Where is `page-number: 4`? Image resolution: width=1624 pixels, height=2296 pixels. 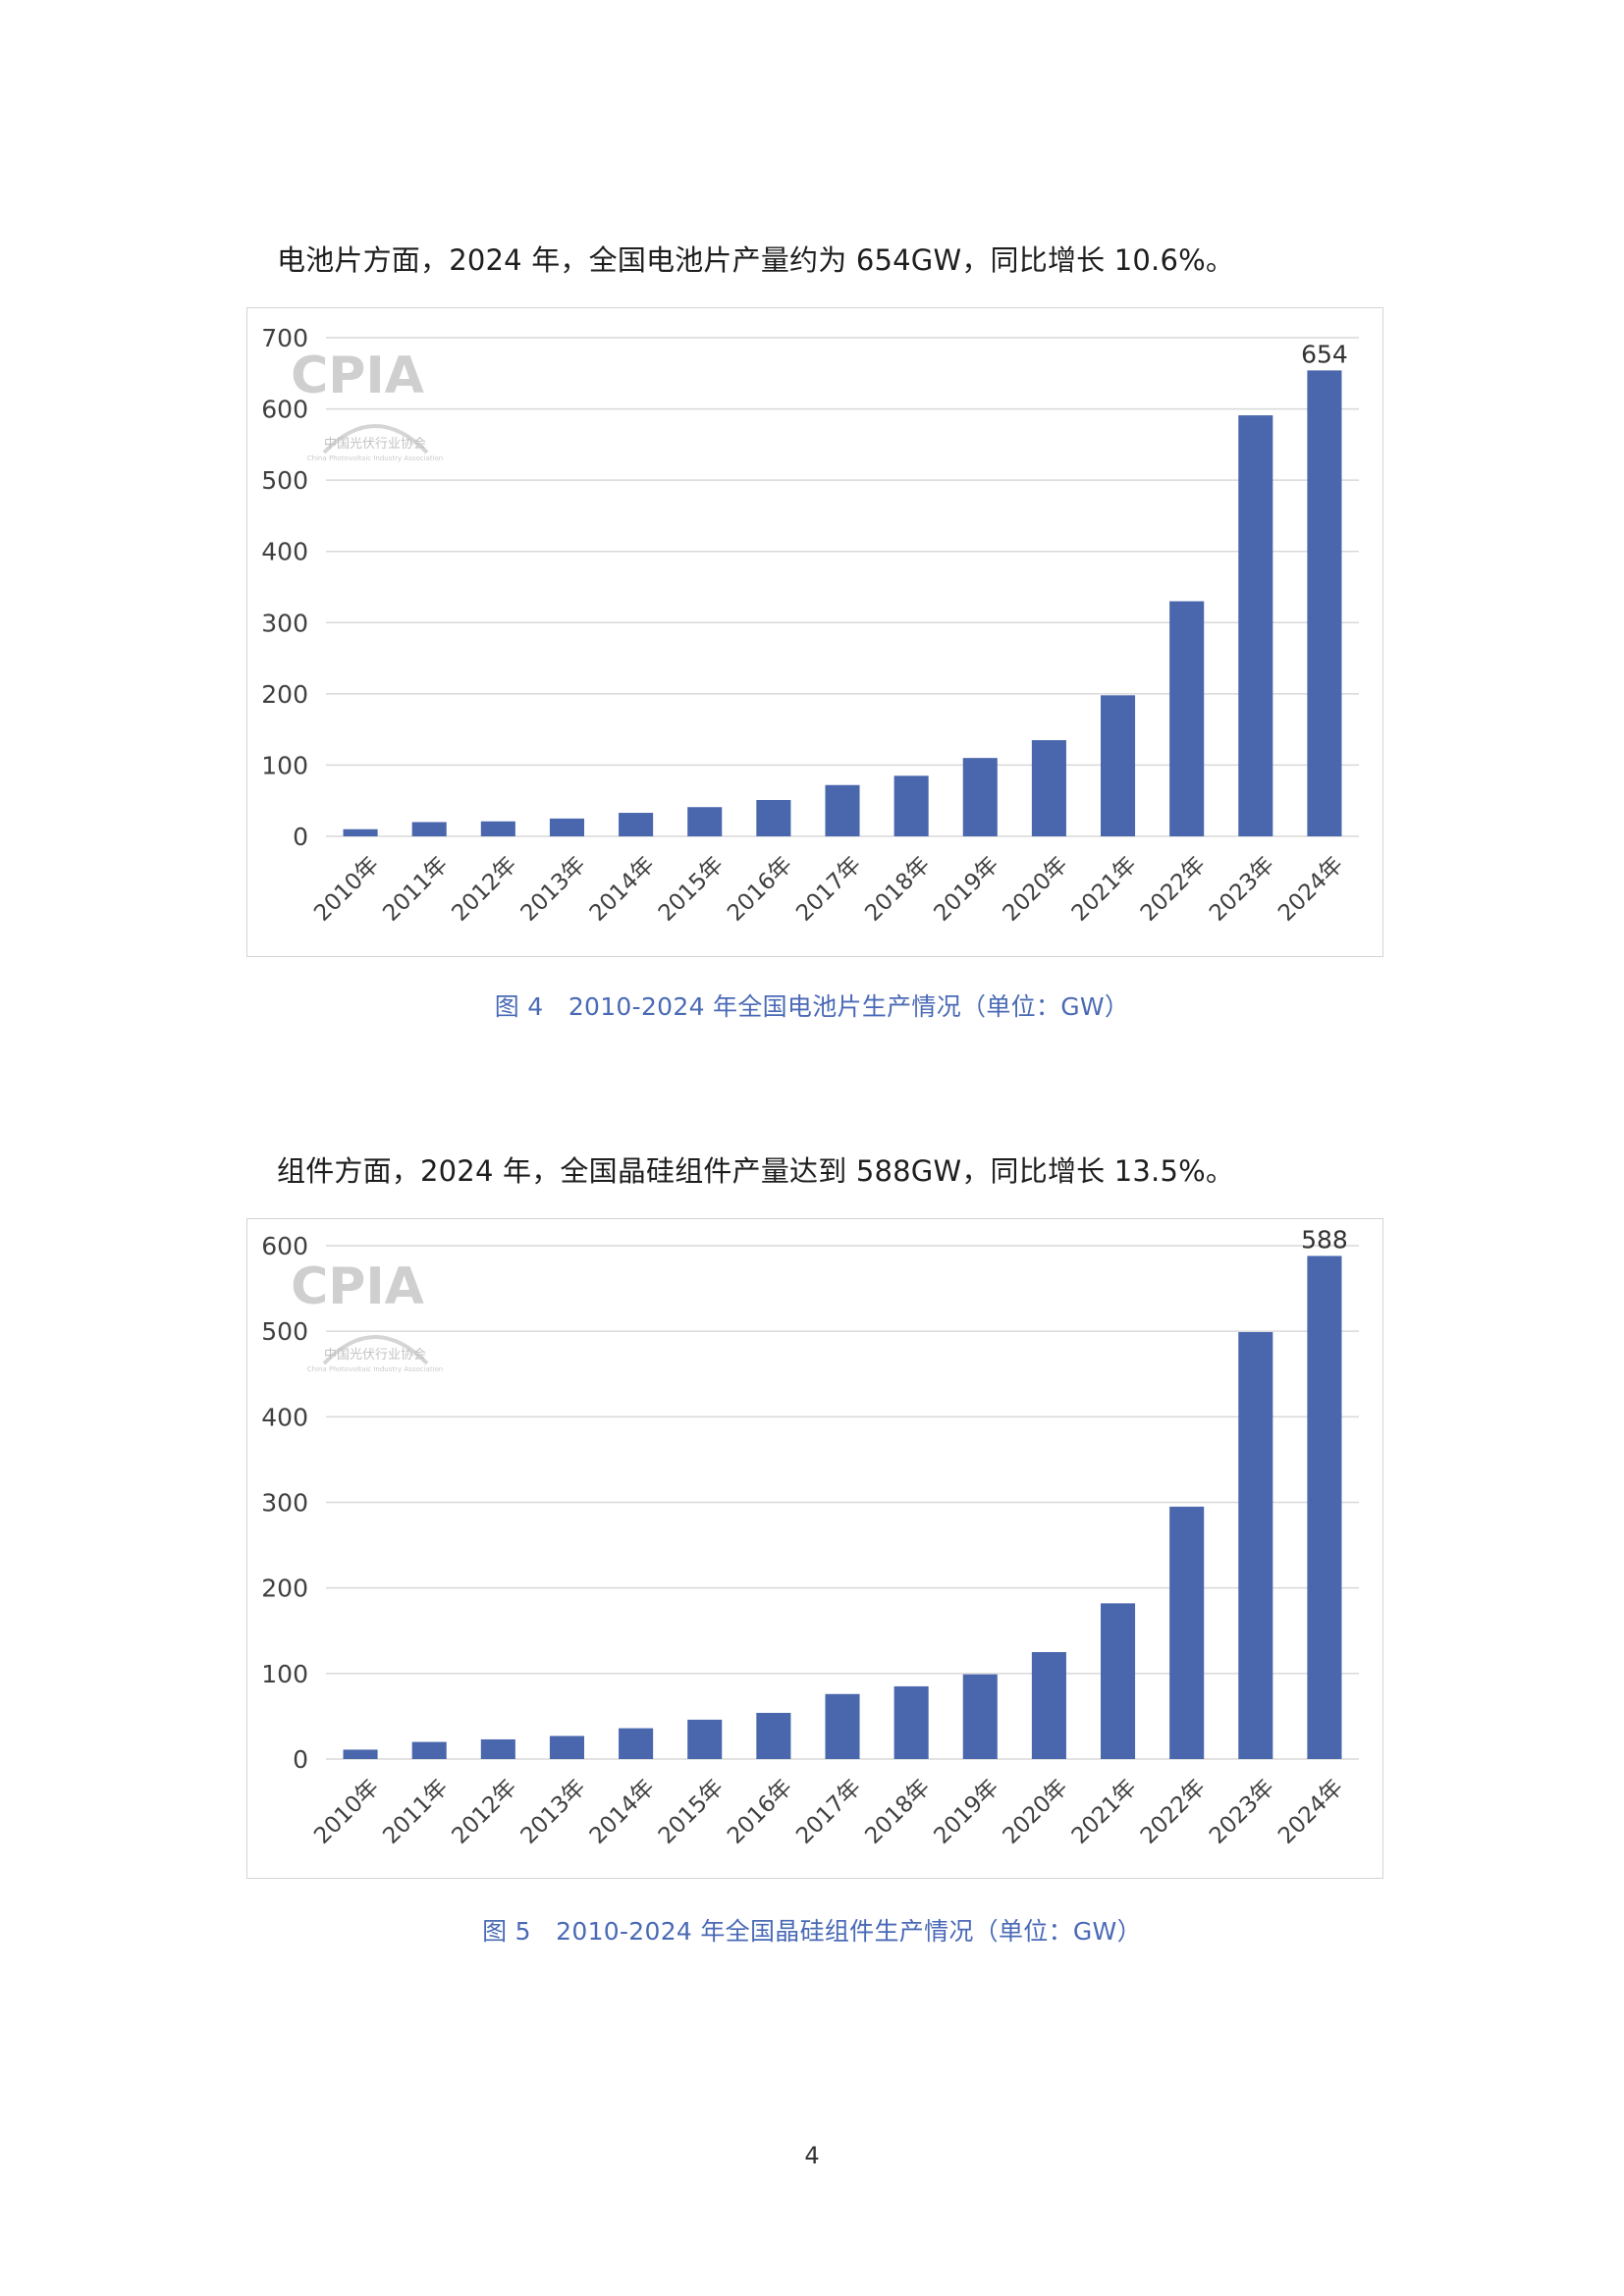
page-number: 4 is located at coordinates (812, 2155).